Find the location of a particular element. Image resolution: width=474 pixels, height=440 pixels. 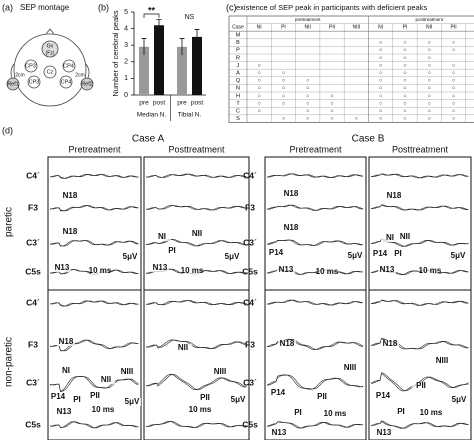

table-header: PI is located at coordinates (405, 28).